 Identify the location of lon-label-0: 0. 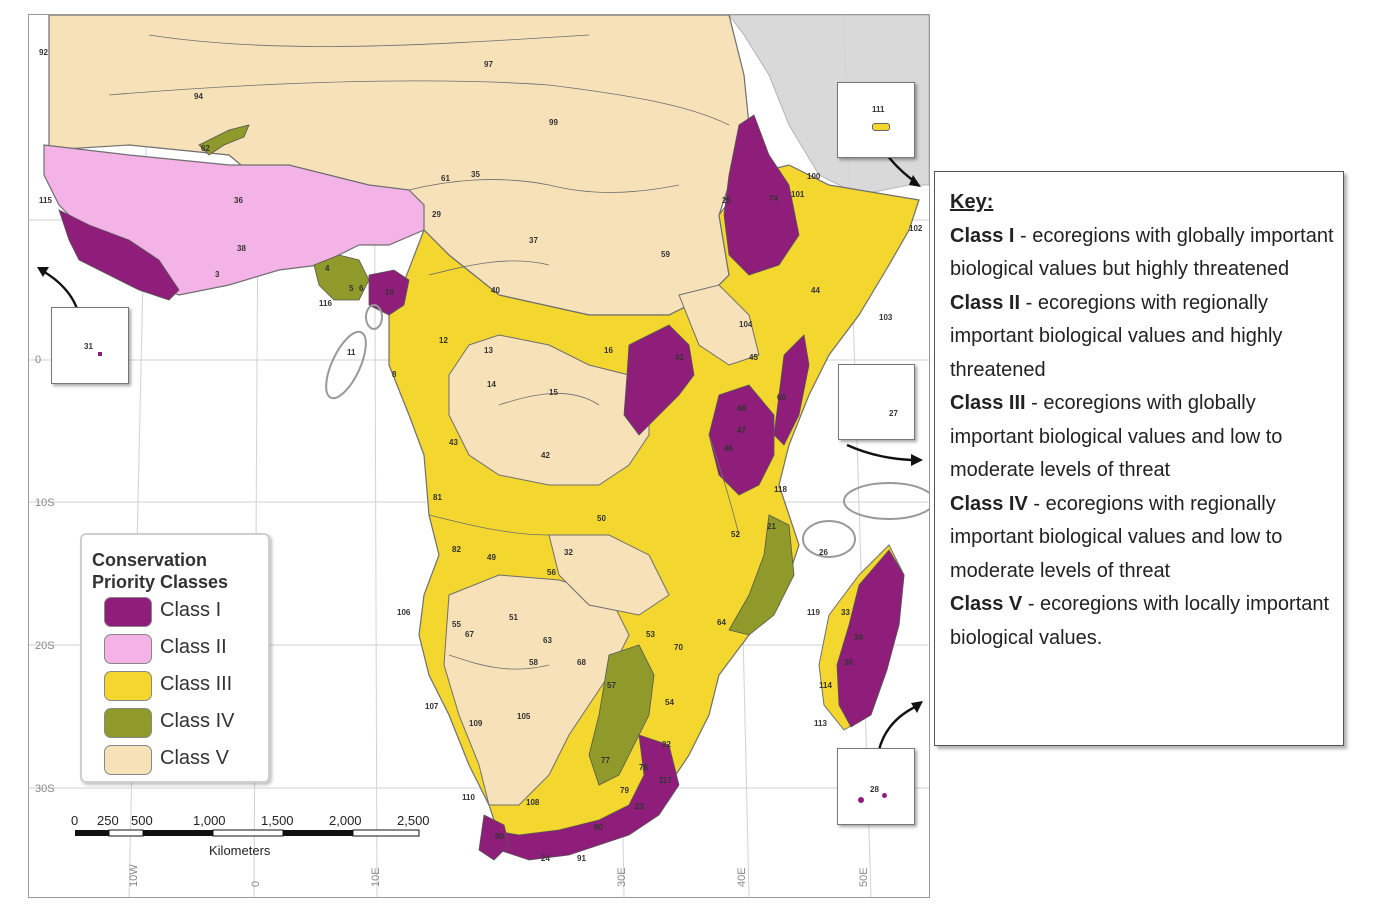
(256, 884).